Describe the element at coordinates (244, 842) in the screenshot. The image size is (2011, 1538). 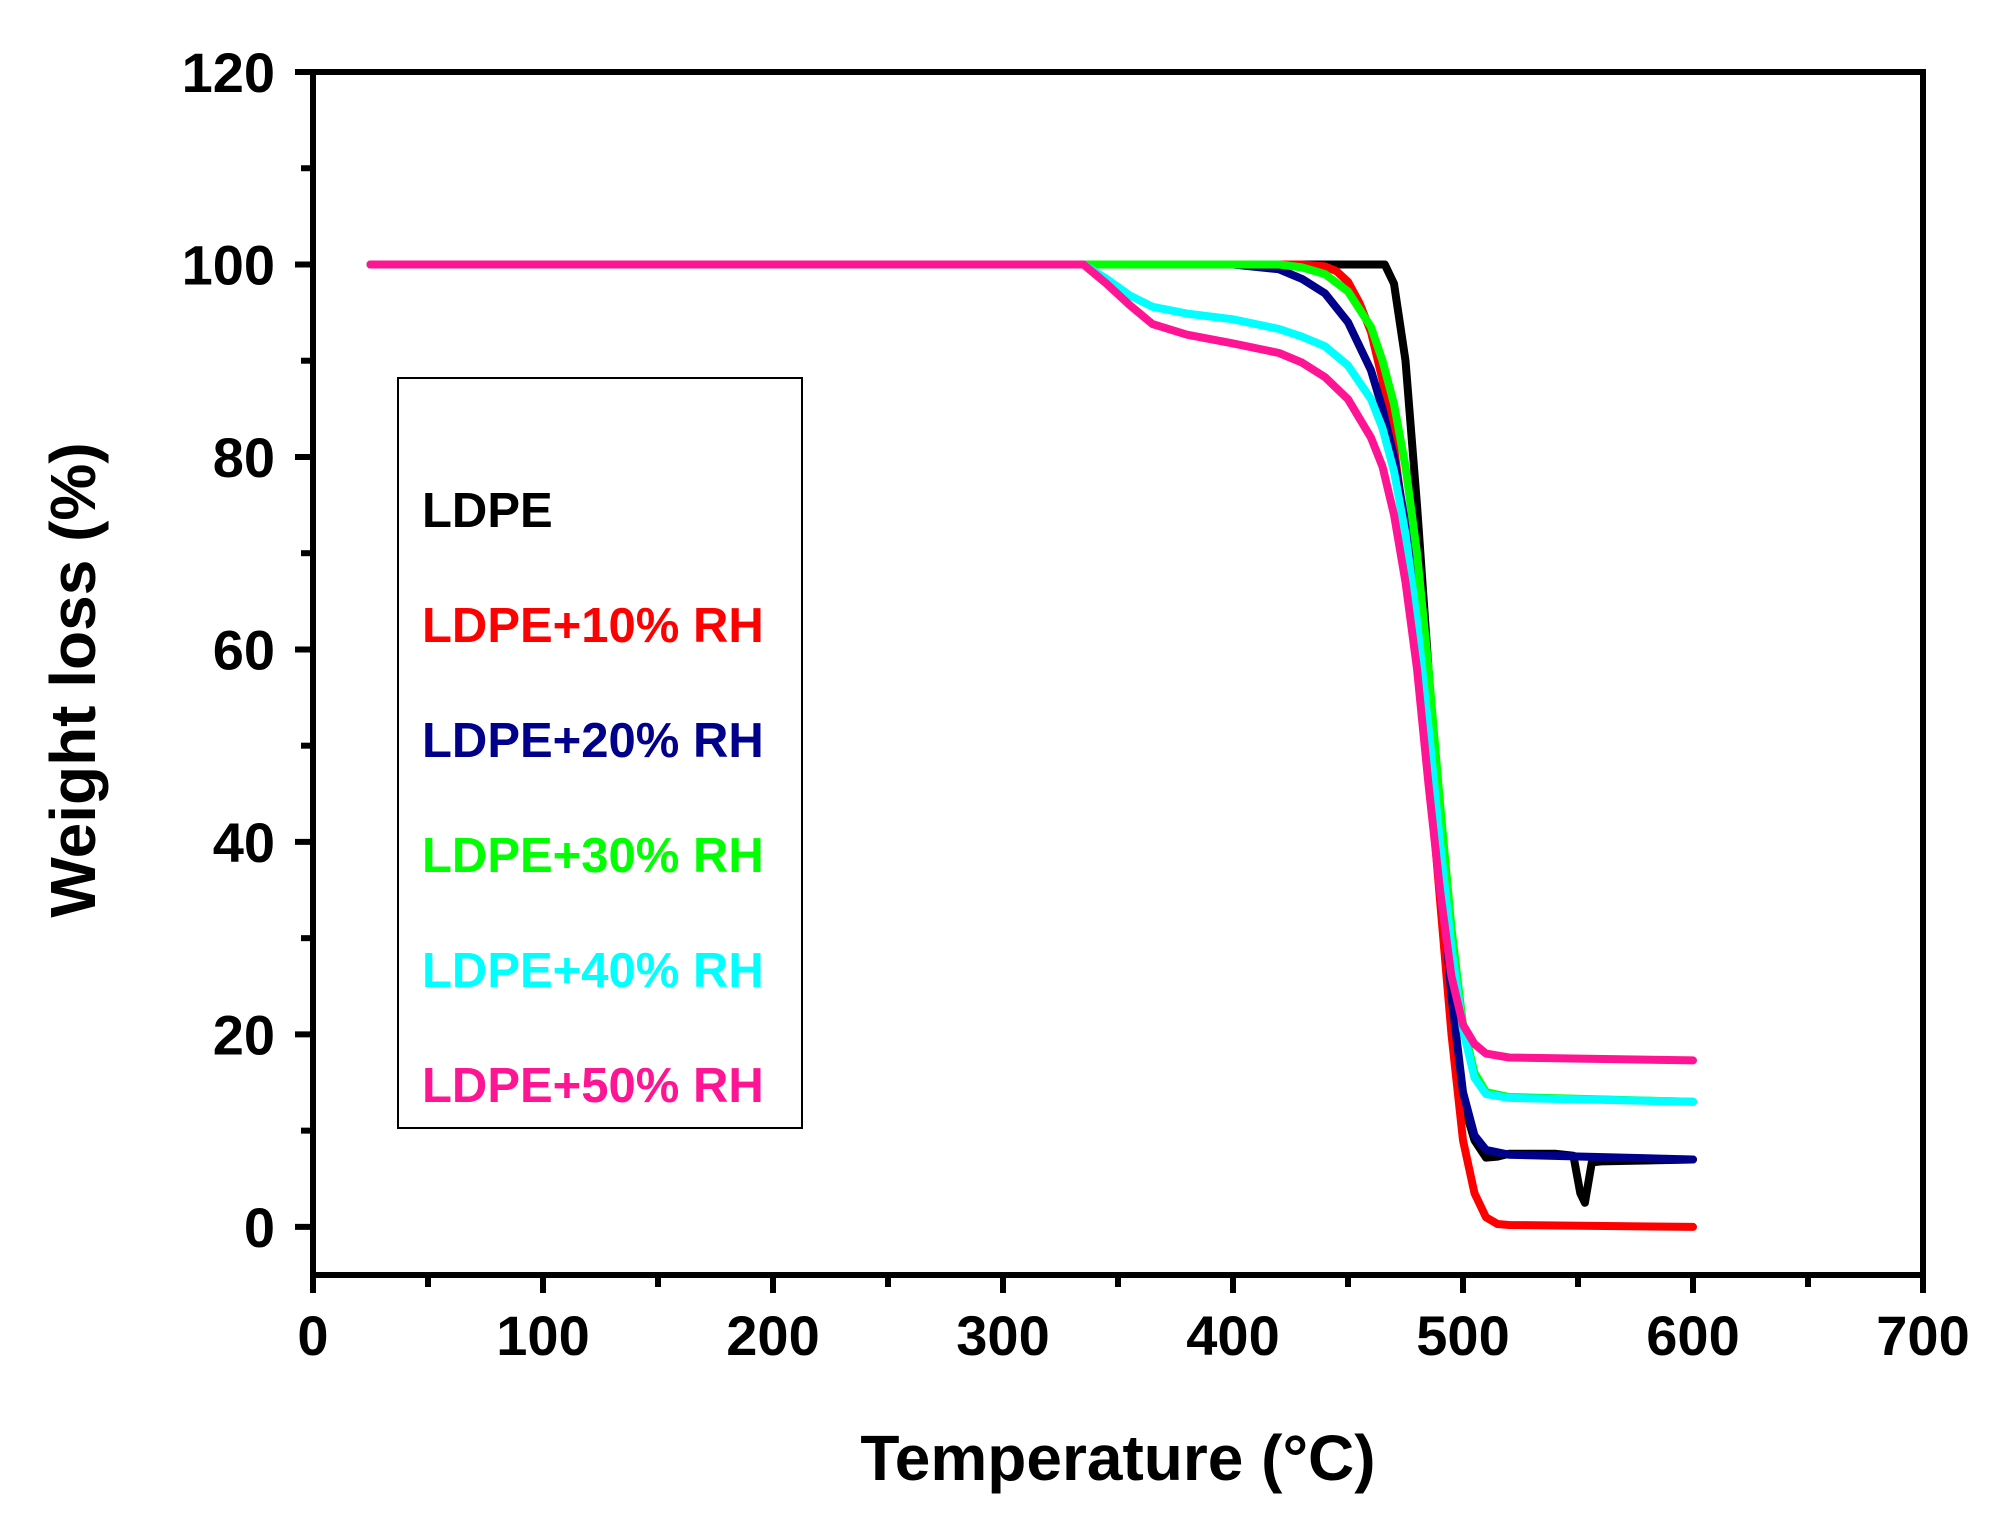
I see `y-tick-label: 40` at that location.